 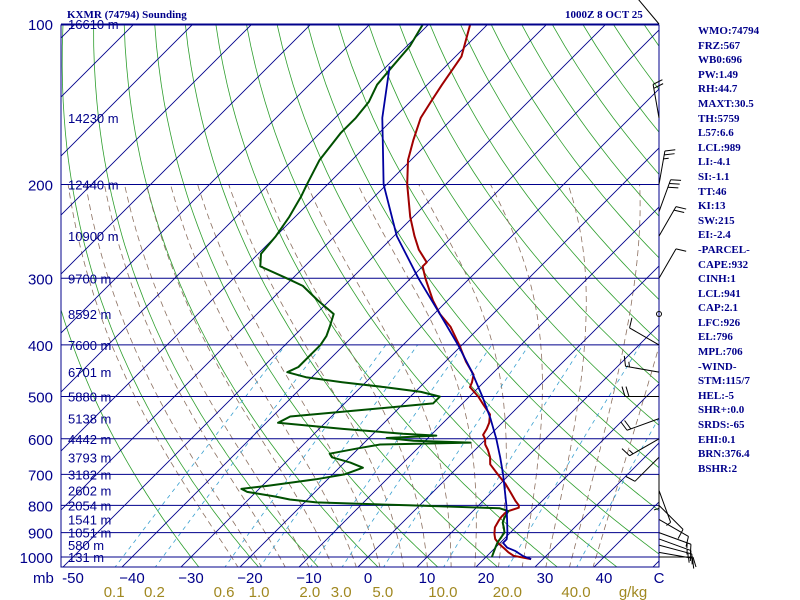 What do you see at coordinates (114, 592) in the screenshot?
I see `mixing-ratio-label: 0.1` at bounding box center [114, 592].